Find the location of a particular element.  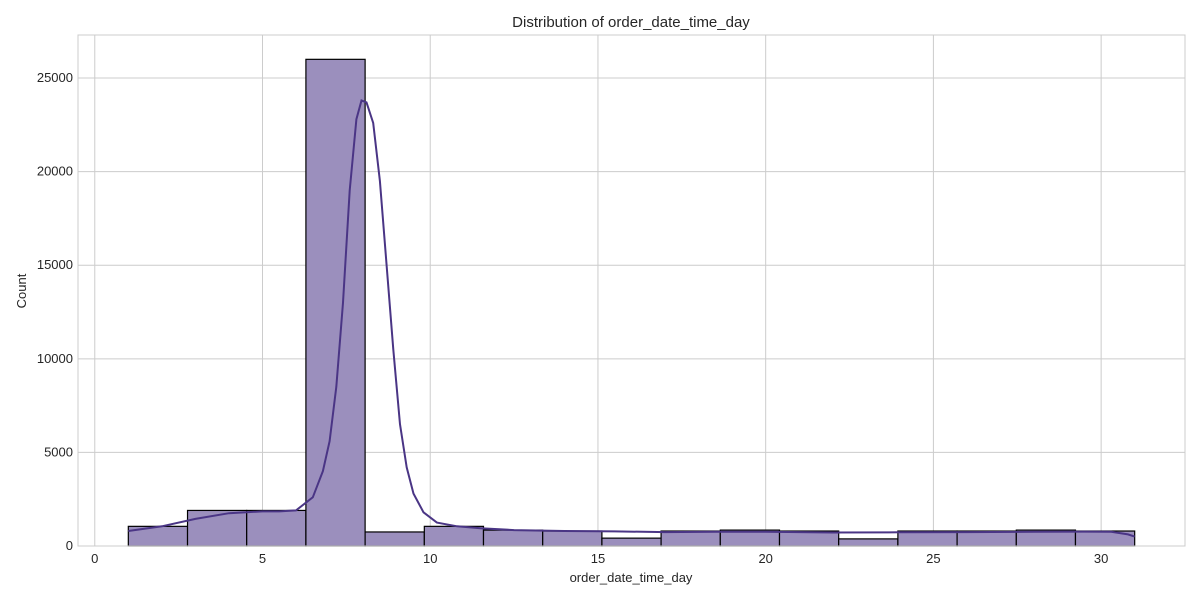

y-tick-label: 15000 is located at coordinates (55, 264).